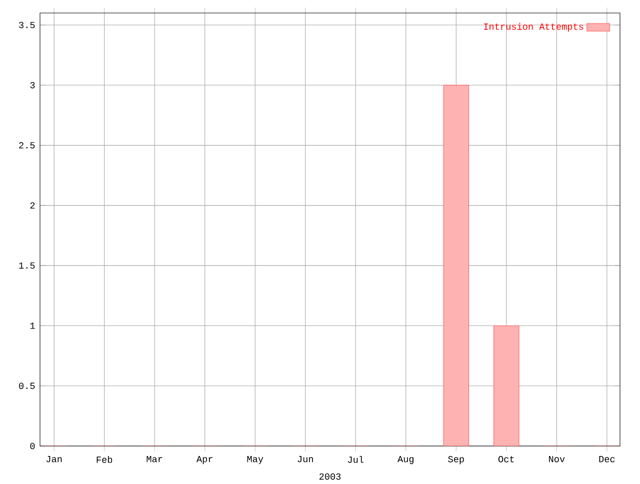  Describe the element at coordinates (330, 476) in the screenshot. I see `x-axis-title: 2003` at that location.